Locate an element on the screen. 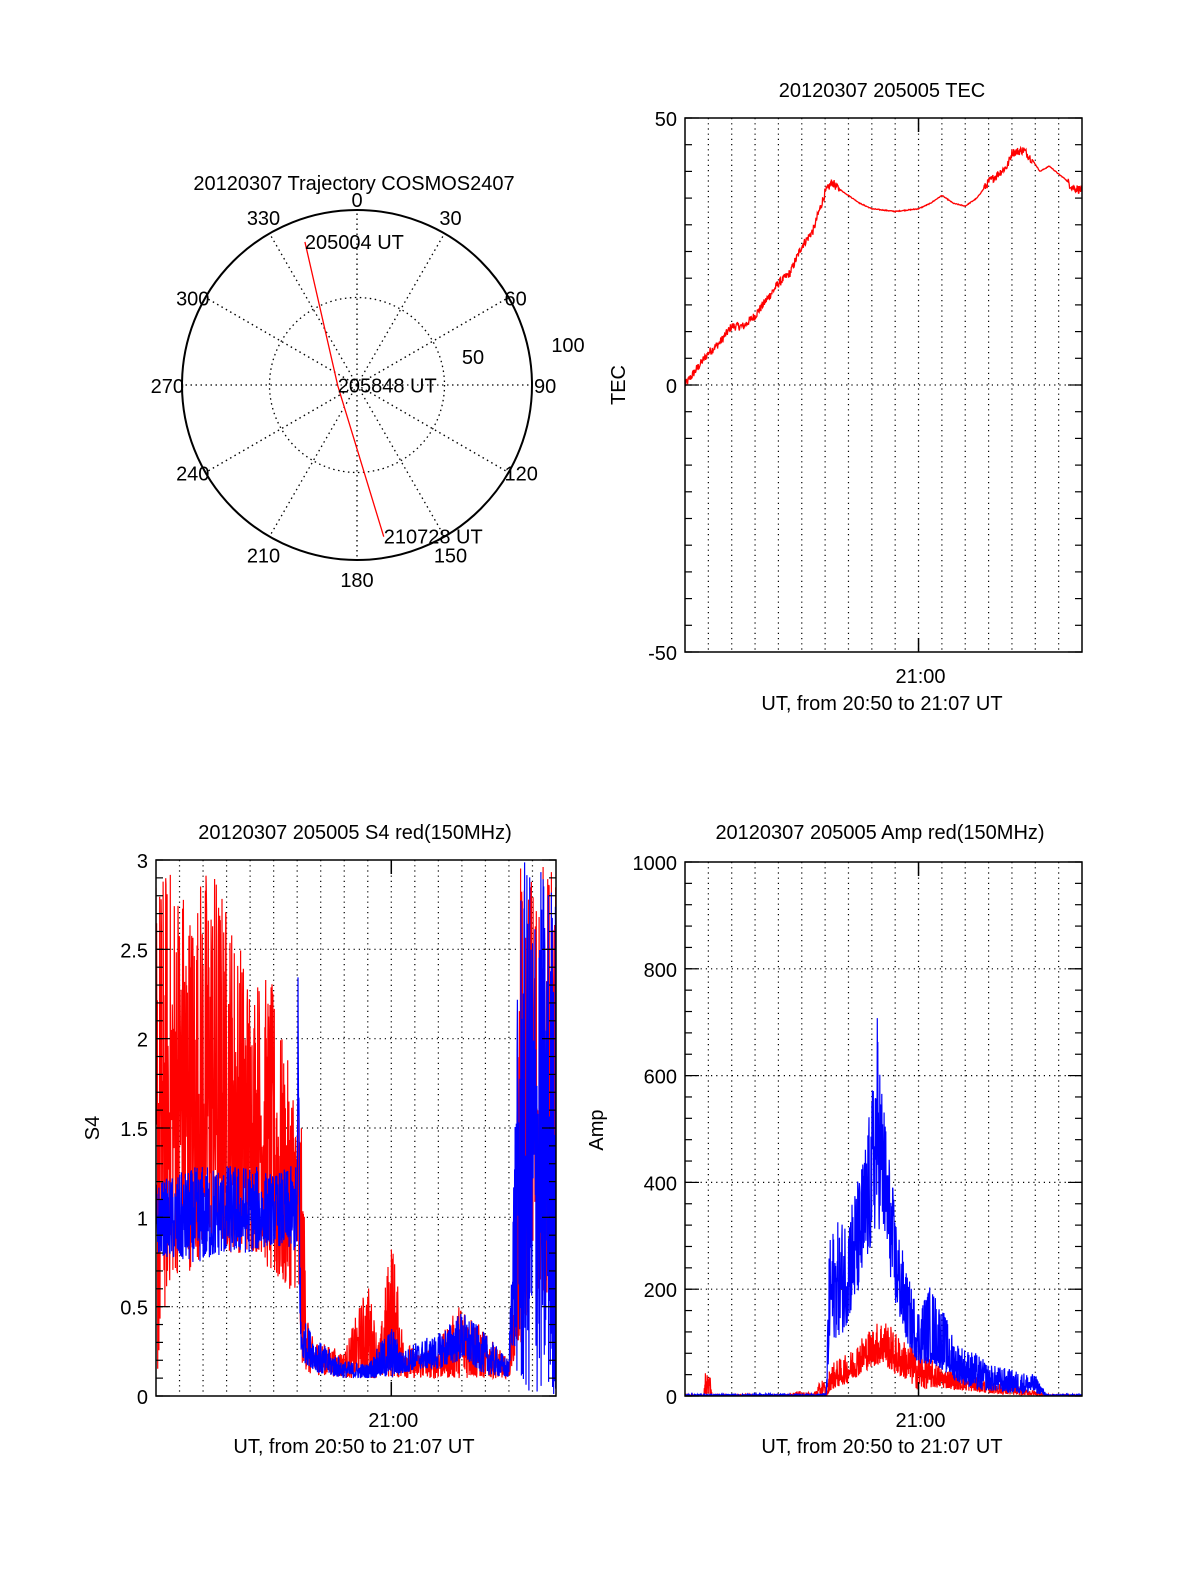 The image size is (1200, 1575). polar-azimuth-label: 270 is located at coordinates (167, 387).